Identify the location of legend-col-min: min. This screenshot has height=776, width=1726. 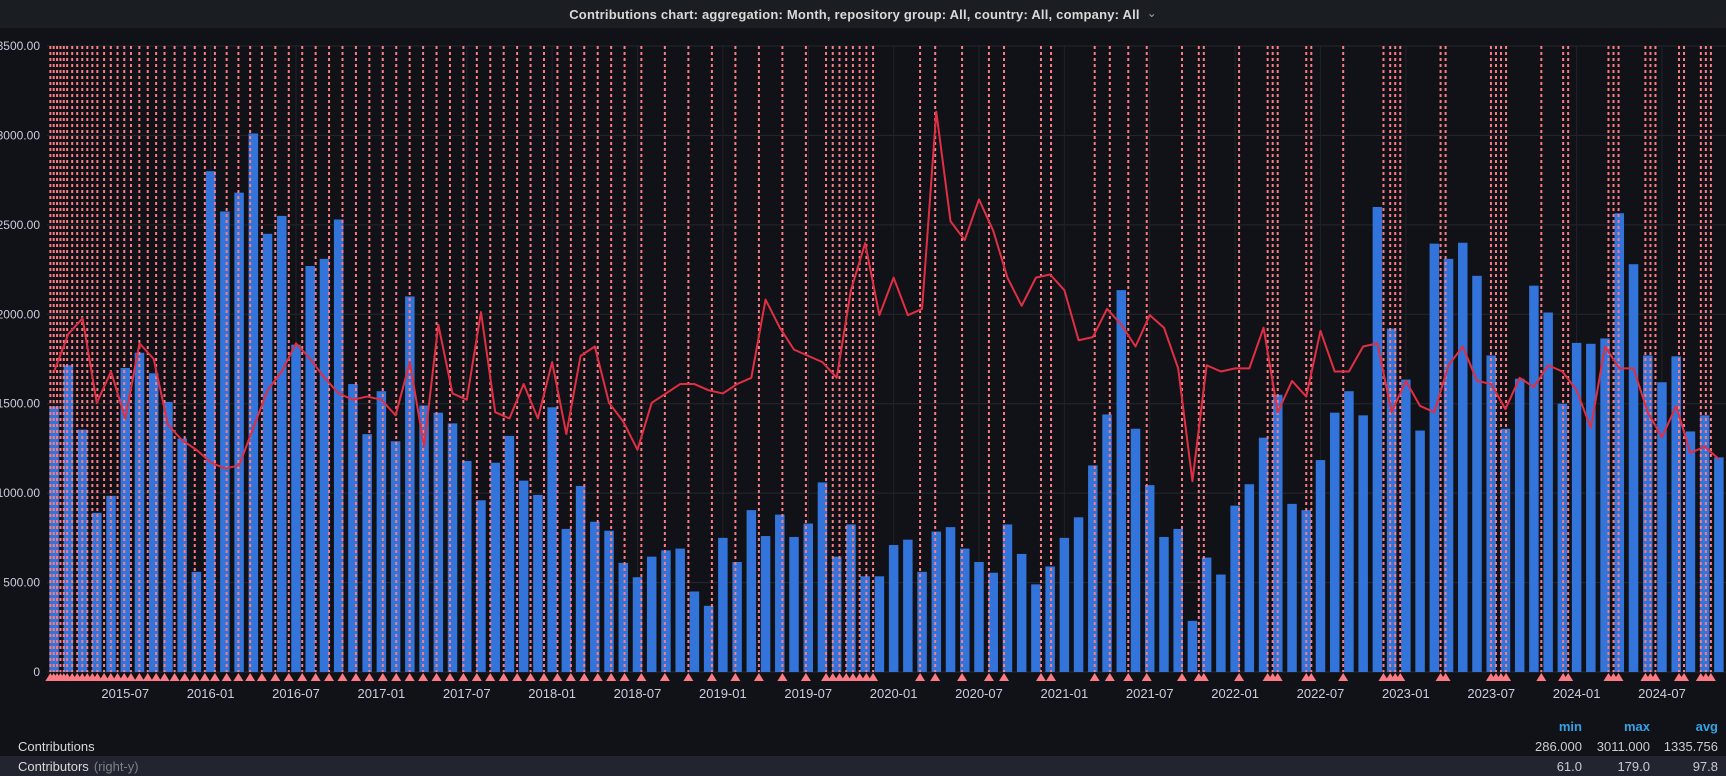
(1570, 726).